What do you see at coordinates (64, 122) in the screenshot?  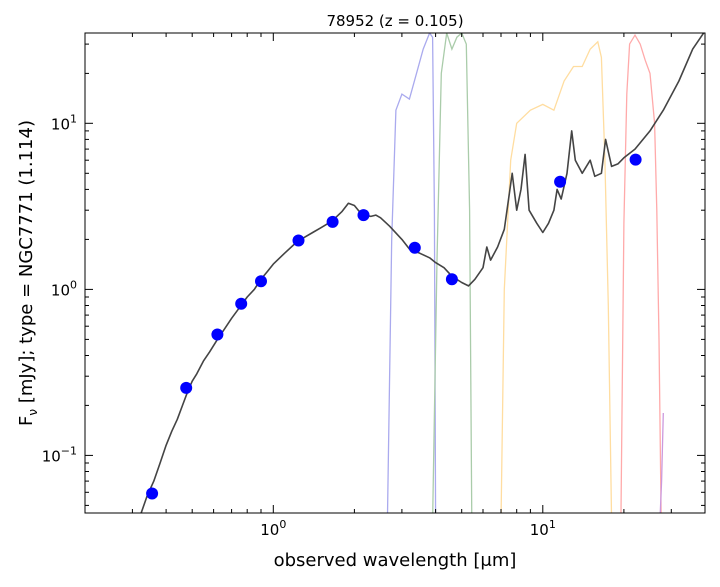 I see `y-tick-label-2: 10¹` at bounding box center [64, 122].